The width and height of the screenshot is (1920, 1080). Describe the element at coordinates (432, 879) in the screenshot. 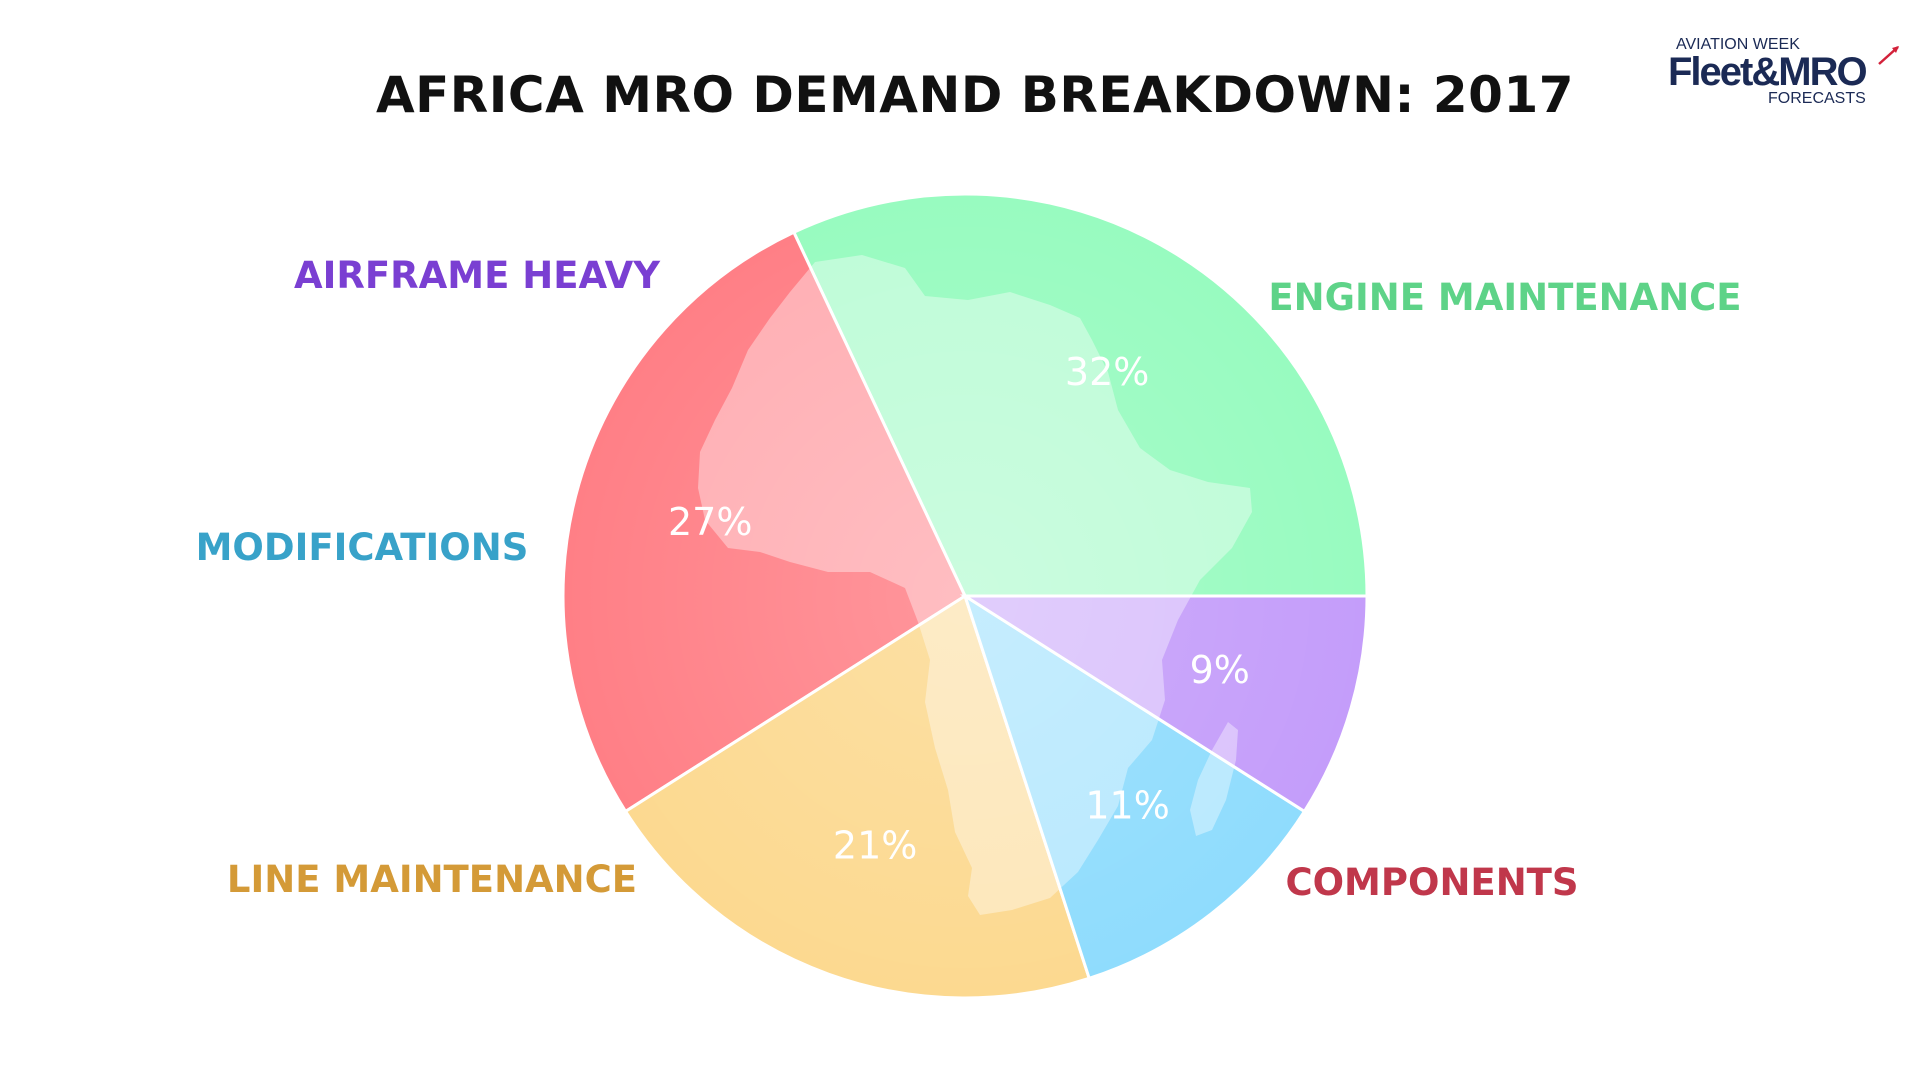

I see `pie-category-label-line-maintenance: LINE MAINTENANCE` at that location.